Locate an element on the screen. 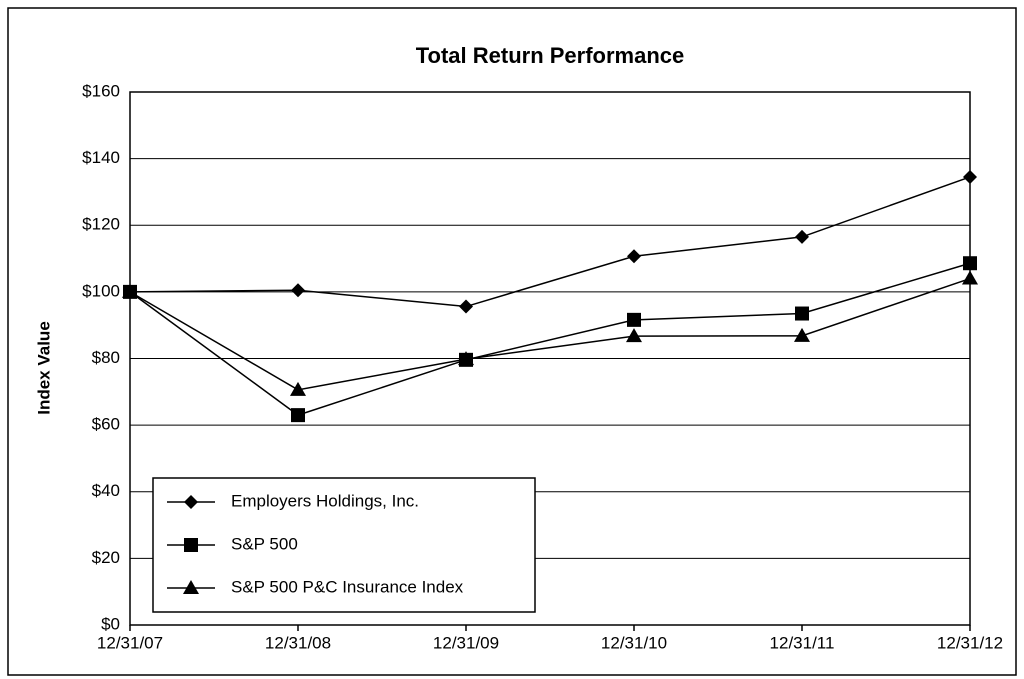  chart-title: Total Return Performance is located at coordinates (550, 55).